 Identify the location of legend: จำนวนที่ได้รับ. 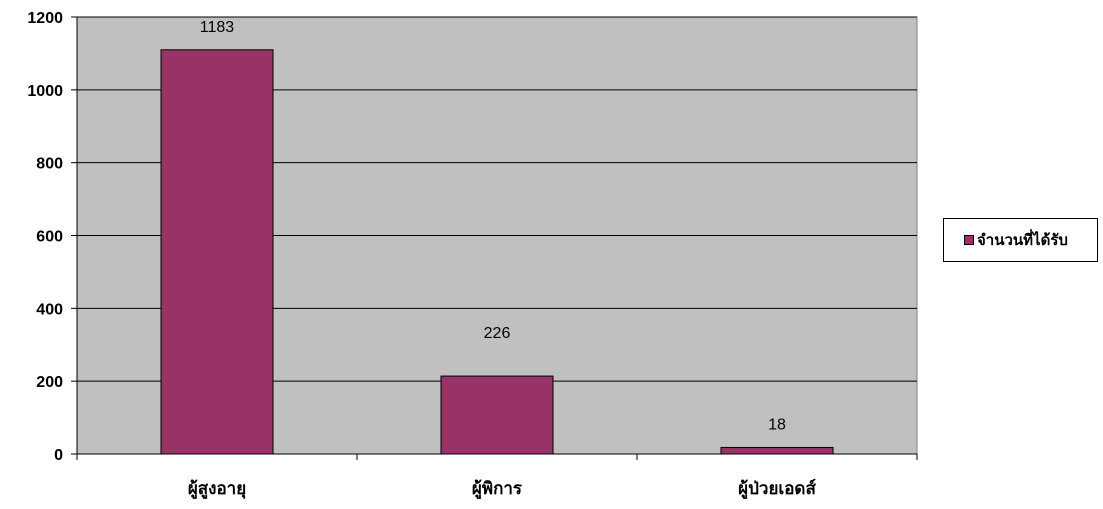
(1020, 240).